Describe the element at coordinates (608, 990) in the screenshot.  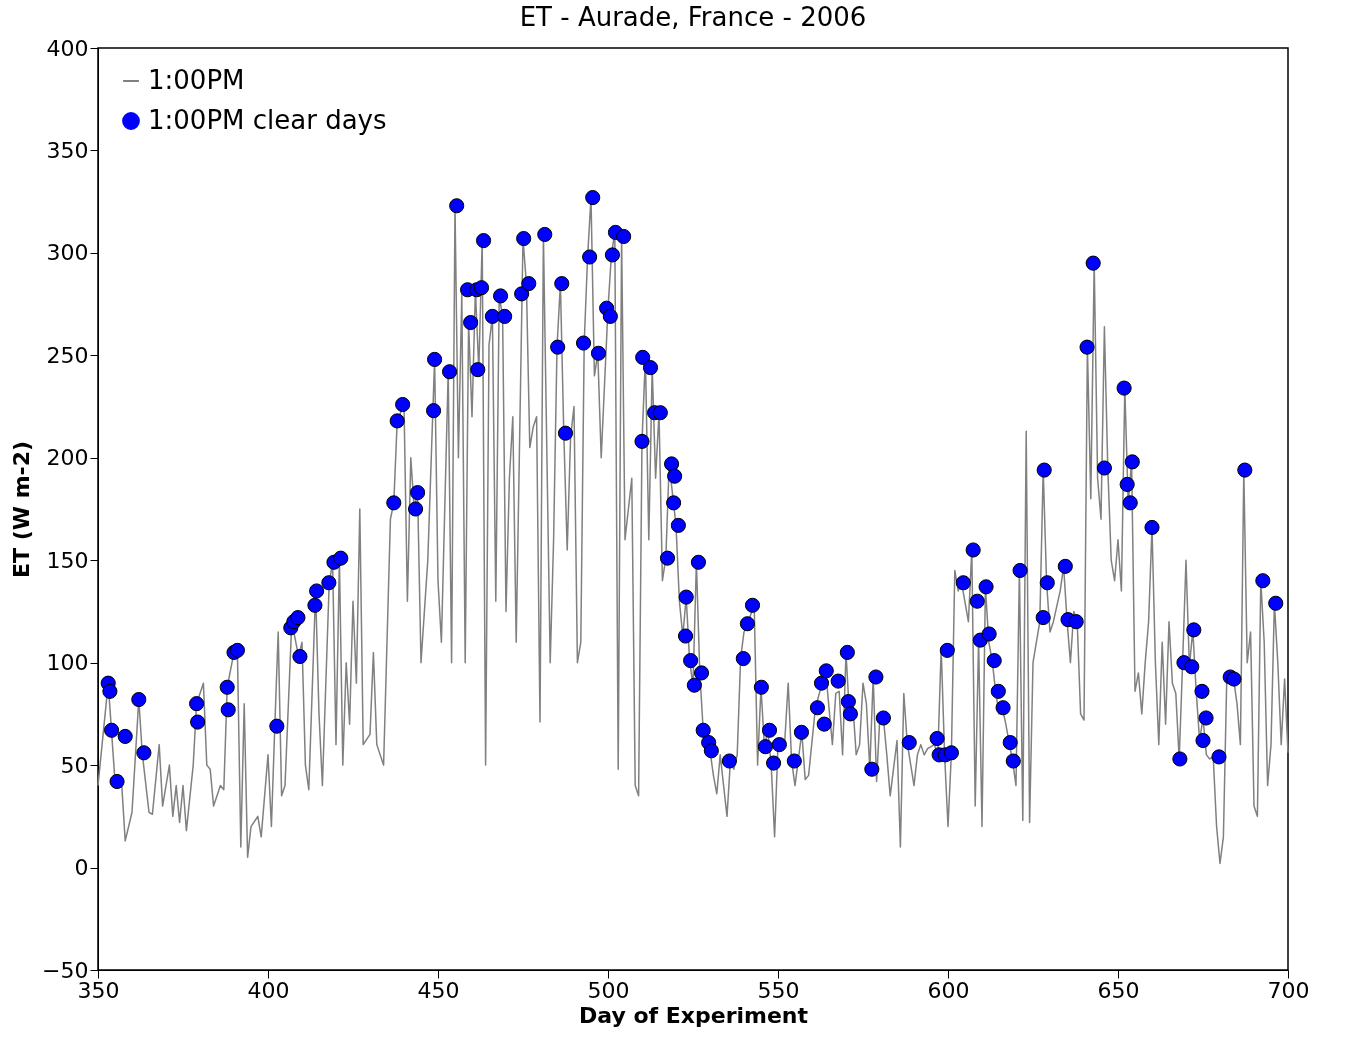
I see `x-tick-label: 500` at that location.